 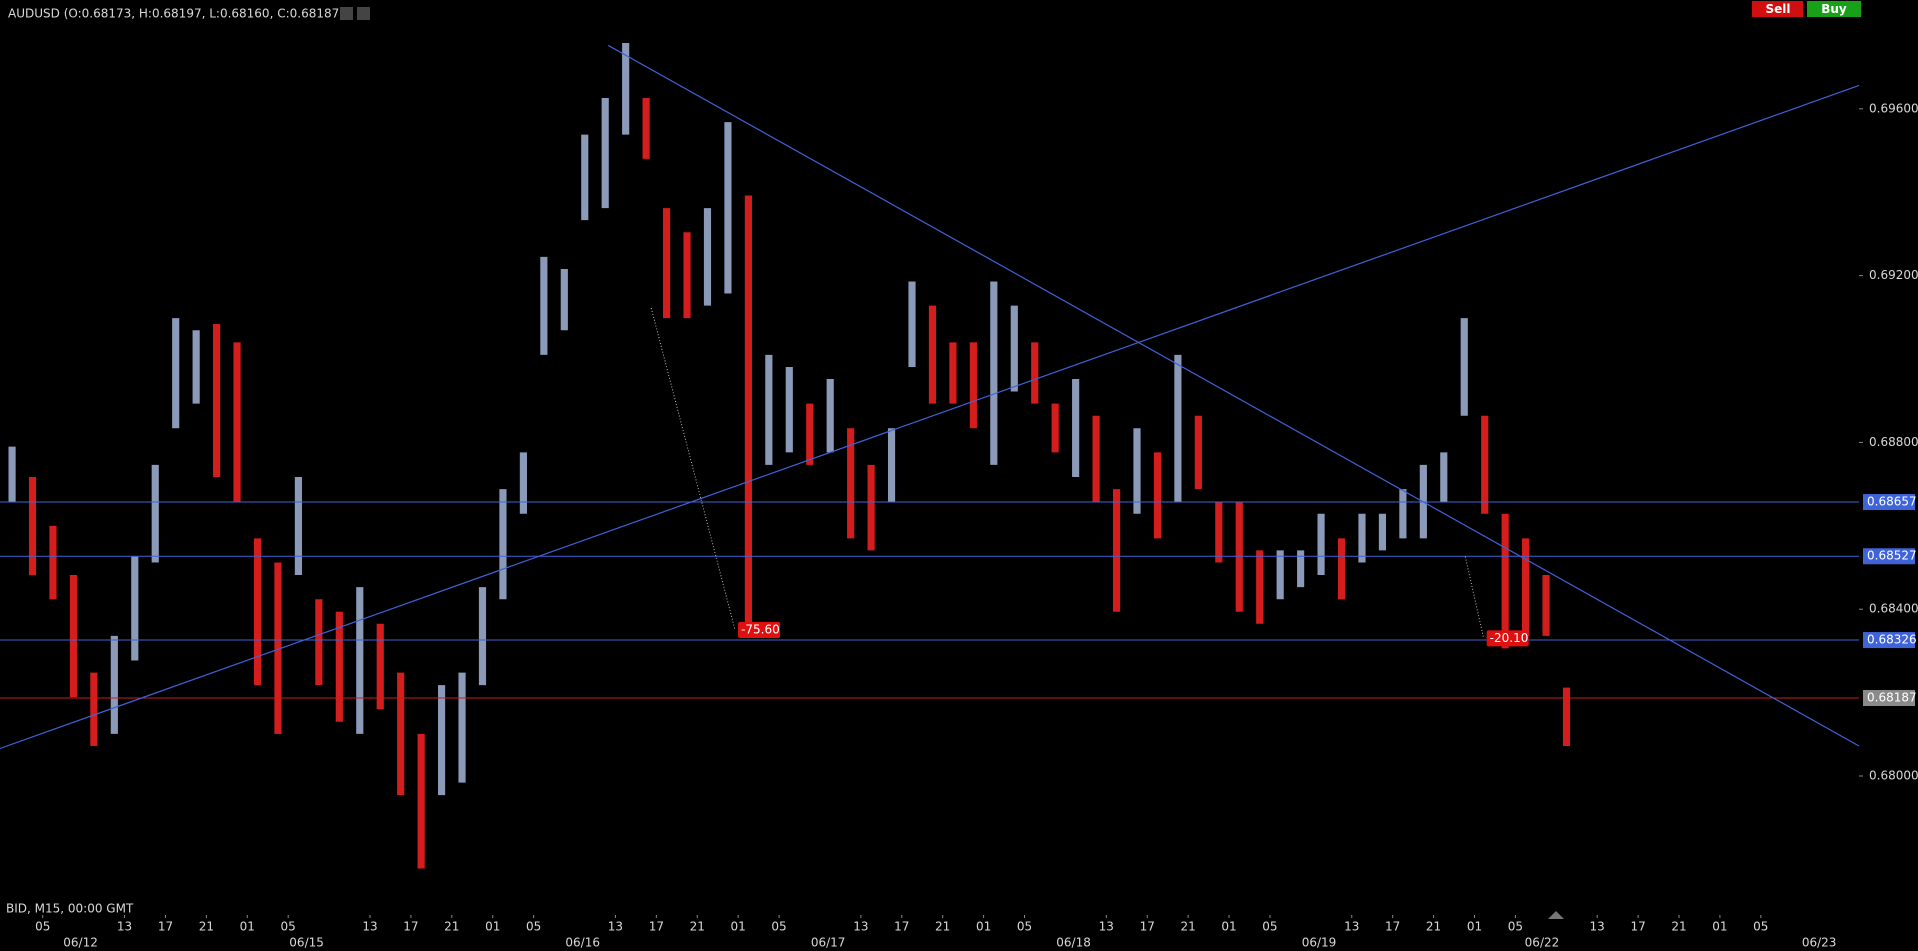 I want to click on date-tick-label: 06/18, so click(x=1073, y=943).